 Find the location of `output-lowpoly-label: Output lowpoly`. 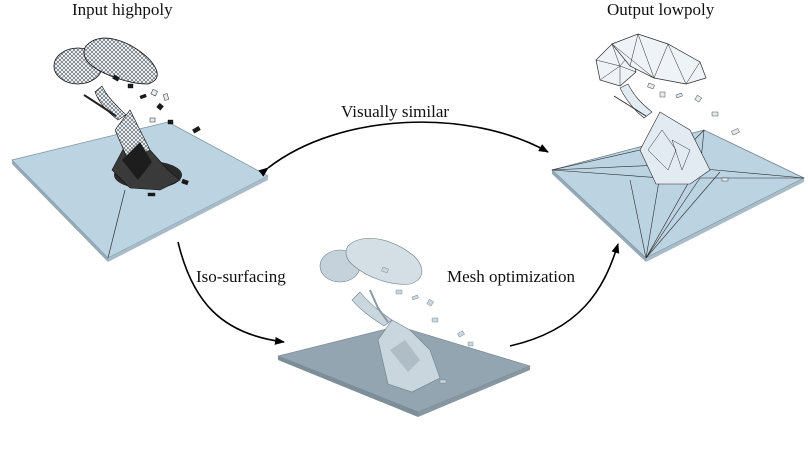

output-lowpoly-label: Output lowpoly is located at coordinates (661, 9).